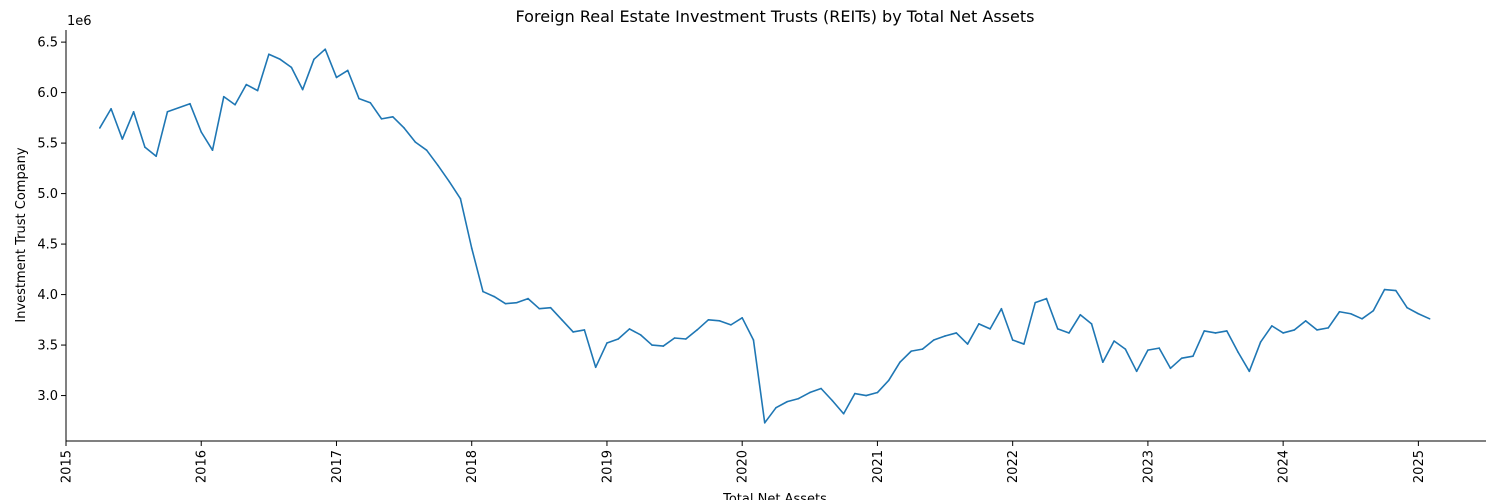  I want to click on y-tick-label: 5.0, so click(47, 194).